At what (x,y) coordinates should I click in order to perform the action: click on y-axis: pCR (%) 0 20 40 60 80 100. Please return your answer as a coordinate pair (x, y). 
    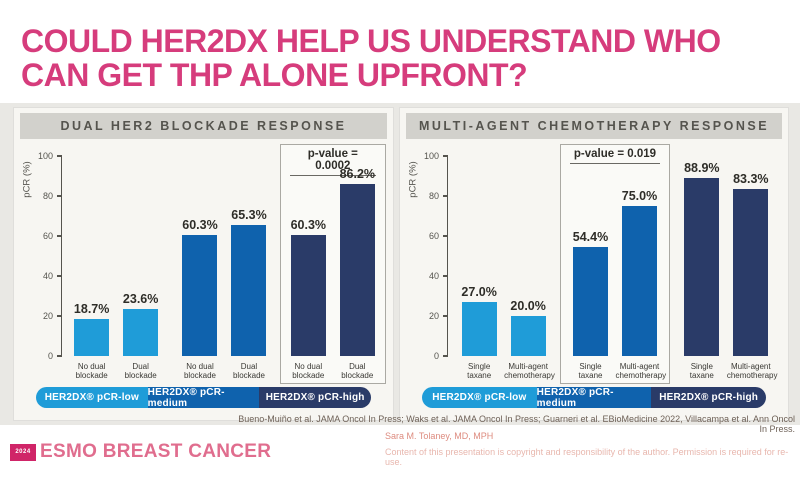
    Looking at the image, I should click on (40, 252).